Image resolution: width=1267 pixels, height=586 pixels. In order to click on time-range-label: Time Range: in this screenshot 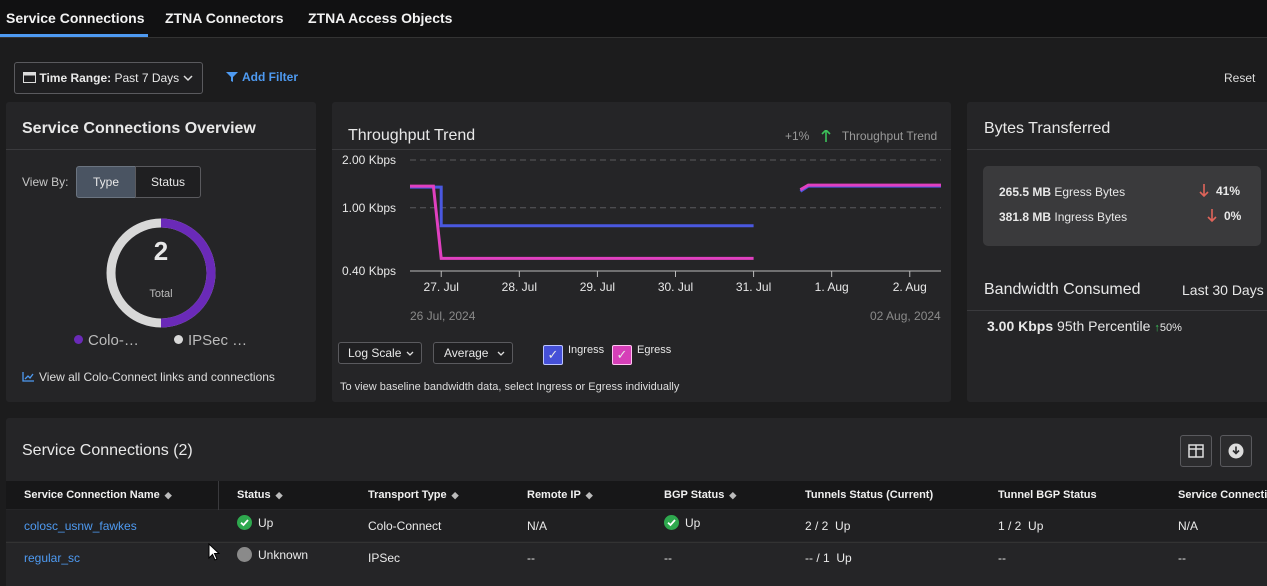, I will do `click(75, 78)`.